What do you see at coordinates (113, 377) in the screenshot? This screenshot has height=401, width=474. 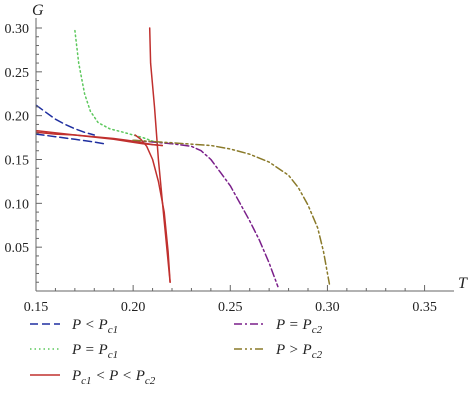 I see `legend-label: Pc1 < P < Pc2` at bounding box center [113, 377].